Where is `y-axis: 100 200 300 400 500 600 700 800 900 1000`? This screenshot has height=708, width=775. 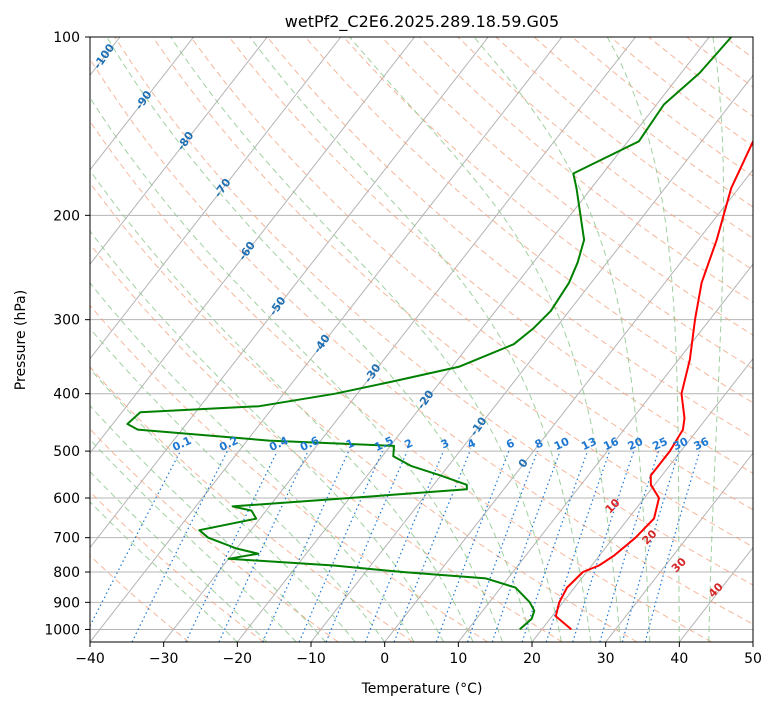
y-axis: 100 200 300 400 500 600 700 800 900 1000 is located at coordinates (67, 334).